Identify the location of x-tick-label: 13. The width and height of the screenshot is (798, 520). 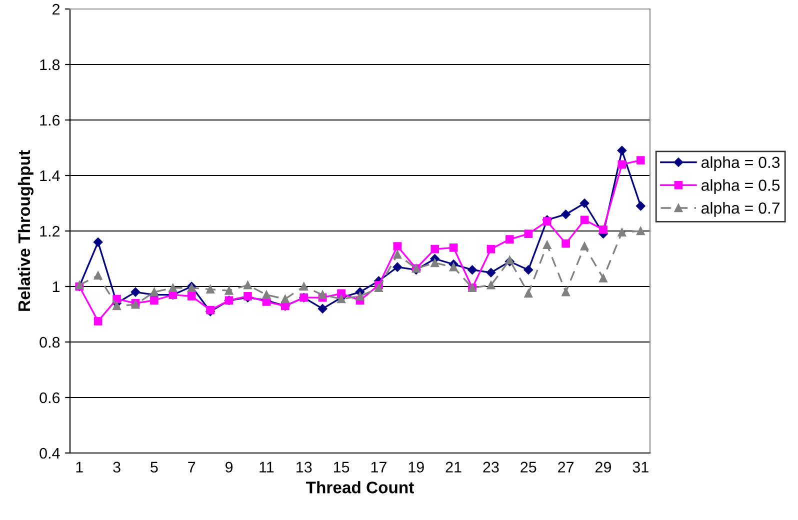
(304, 467).